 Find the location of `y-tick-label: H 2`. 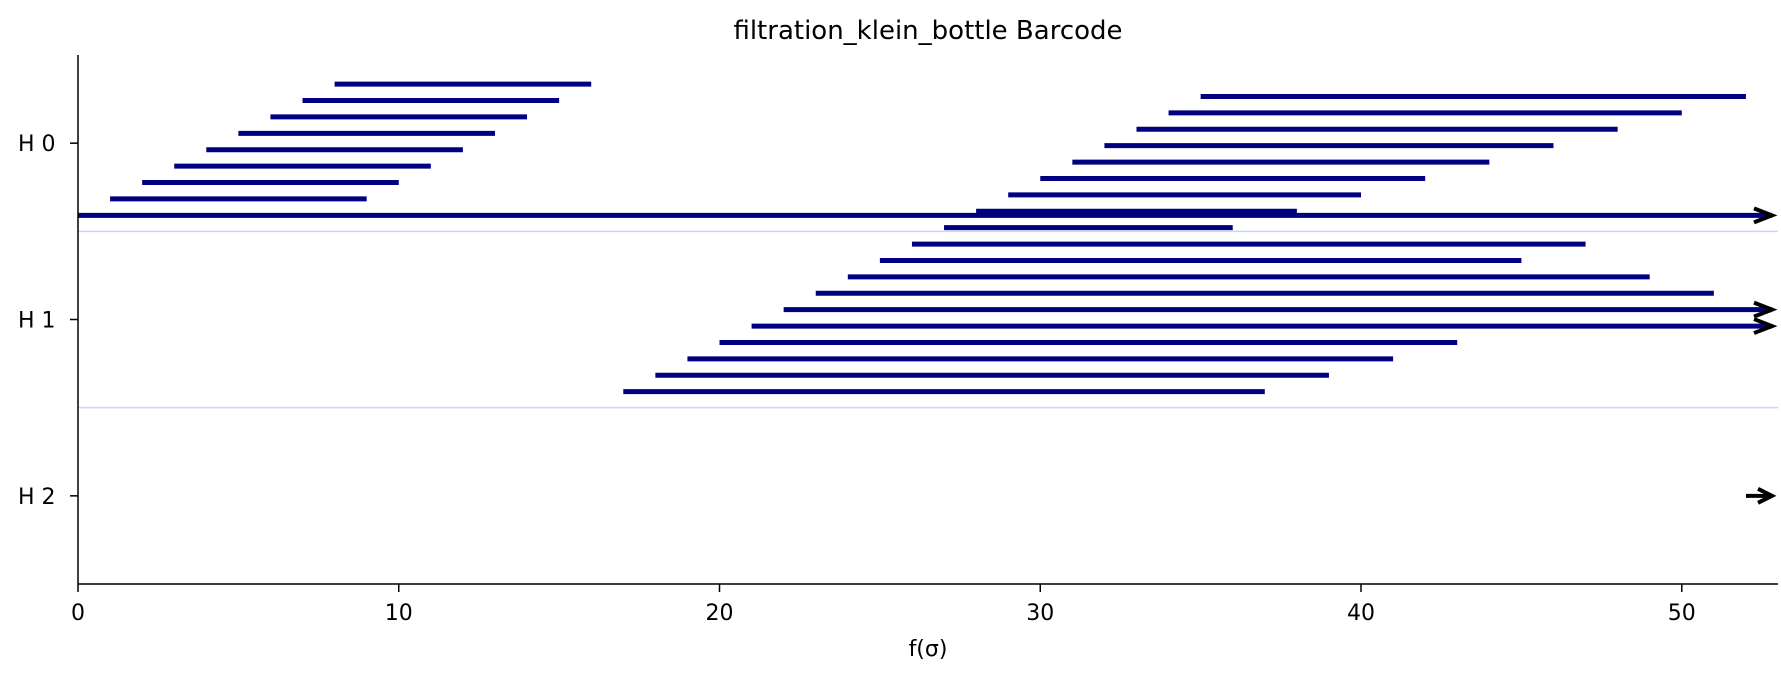

y-tick-label: H 2 is located at coordinates (37, 497).